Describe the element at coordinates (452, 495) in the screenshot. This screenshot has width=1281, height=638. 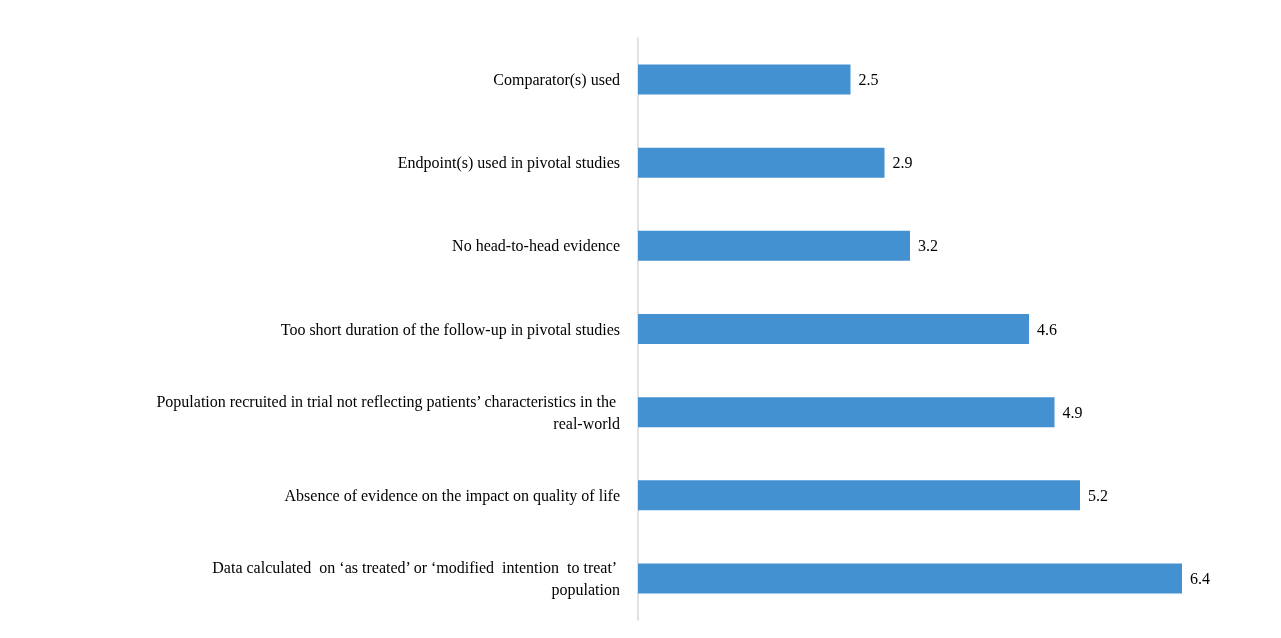
I see `y-tick-label: Absence of evidence on the impact on quality of life` at that location.